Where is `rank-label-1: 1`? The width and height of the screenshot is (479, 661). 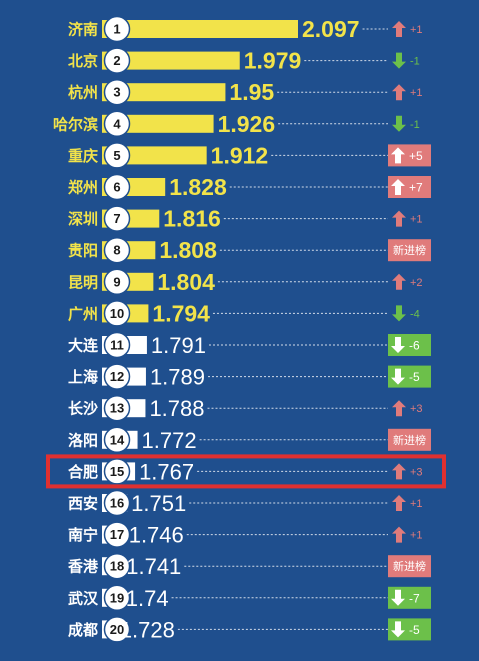
rank-label-1: 1 is located at coordinates (116, 29).